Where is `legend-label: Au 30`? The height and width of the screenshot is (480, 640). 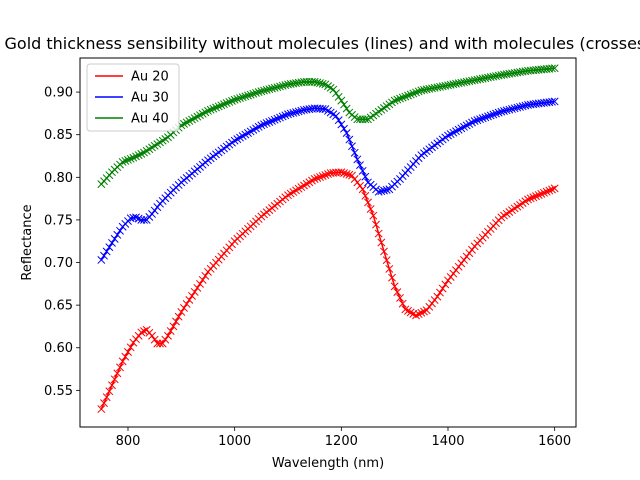 legend-label: Au 30 is located at coordinates (150, 98).